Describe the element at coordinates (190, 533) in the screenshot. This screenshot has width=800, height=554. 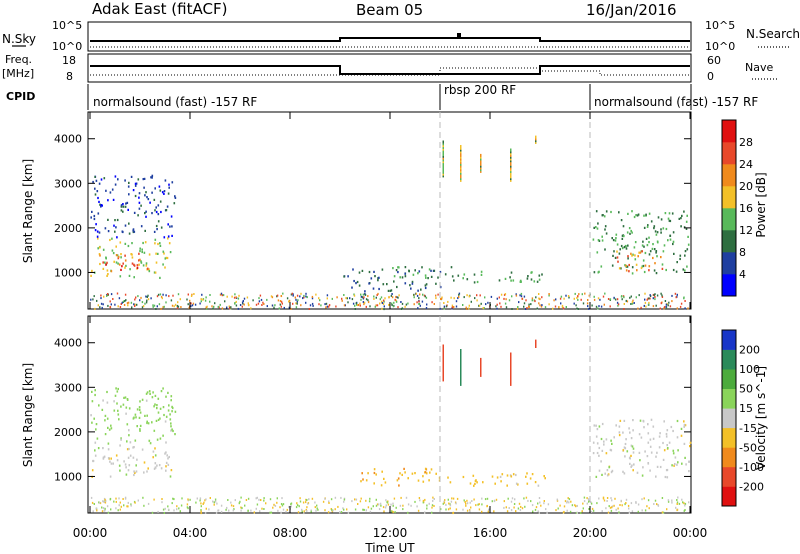
I see `x-tick-label: 04:00` at that location.